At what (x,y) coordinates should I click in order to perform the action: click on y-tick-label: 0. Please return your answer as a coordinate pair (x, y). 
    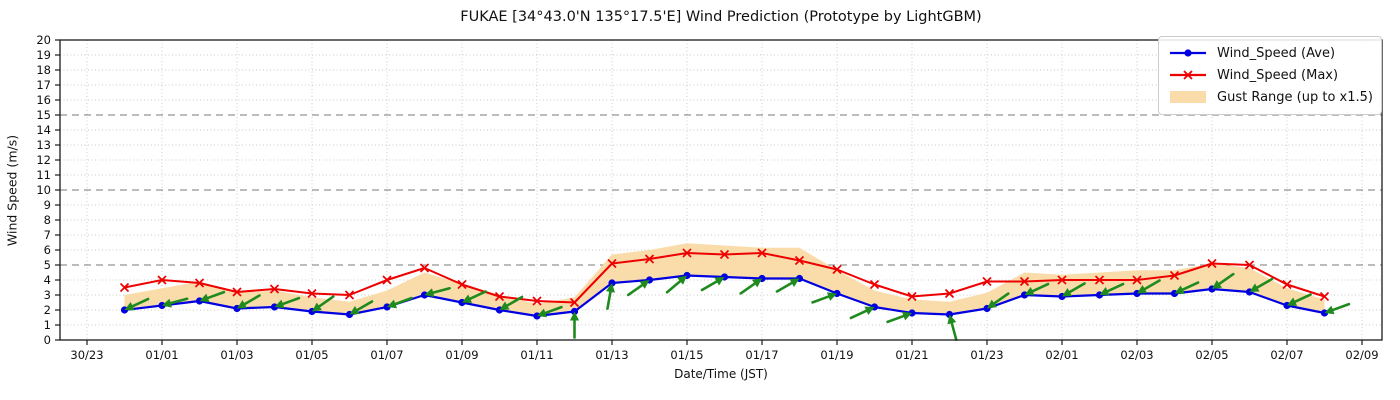
    Looking at the image, I should click on (47, 340).